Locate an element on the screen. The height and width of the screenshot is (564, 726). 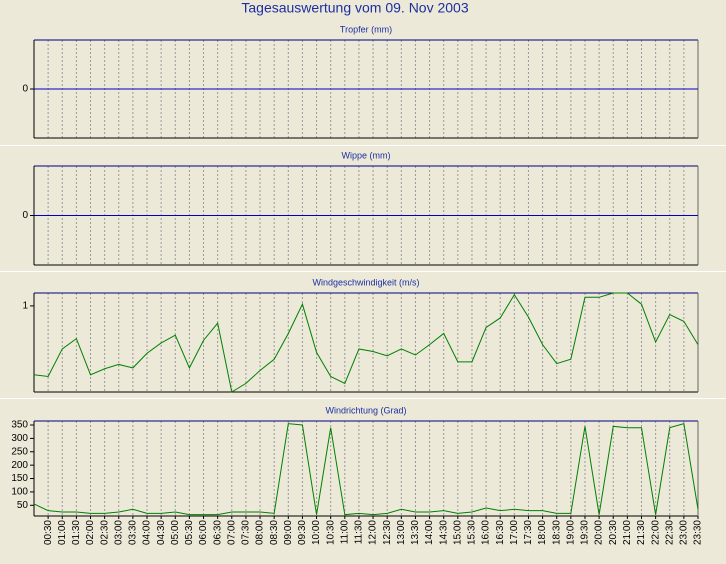
x-tick-label: 04:00 is located at coordinates (147, 532).